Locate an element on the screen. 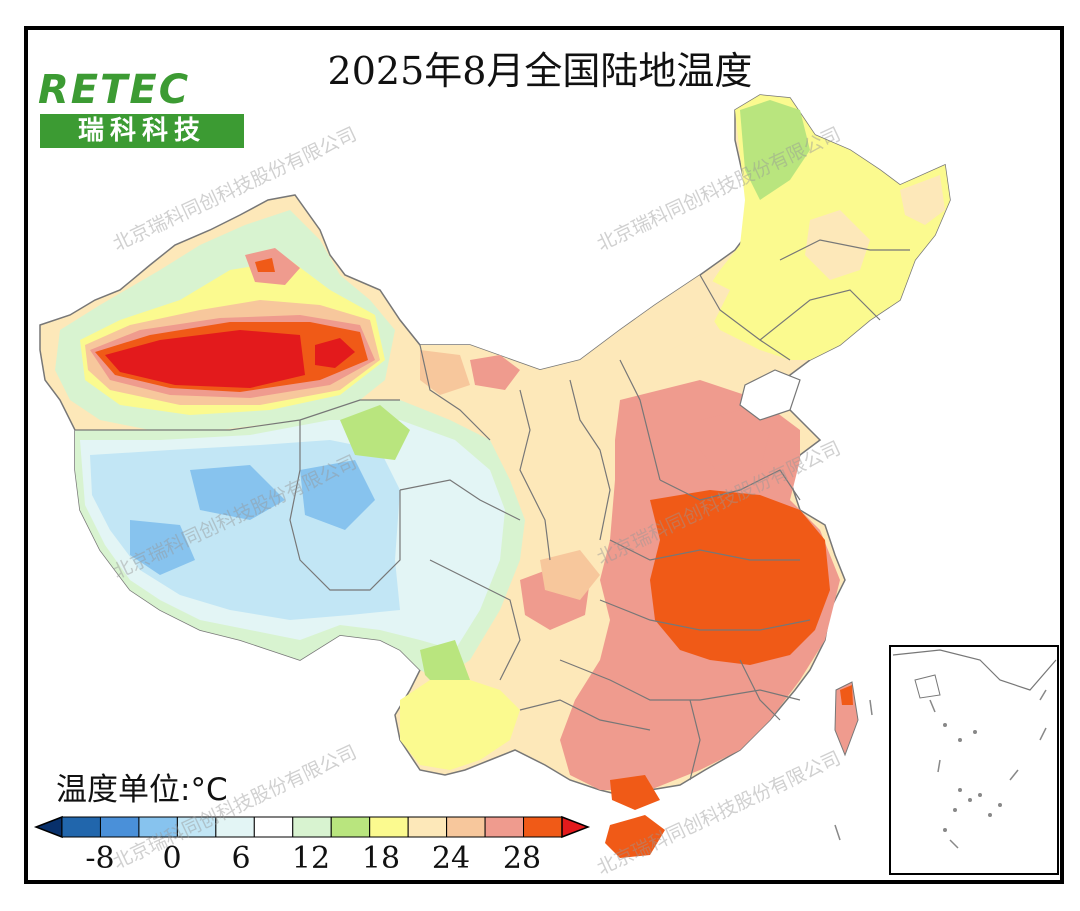 Image resolution: width=1080 pixels, height=911 pixels. colorbar-arrow-high is located at coordinates (576, 827).